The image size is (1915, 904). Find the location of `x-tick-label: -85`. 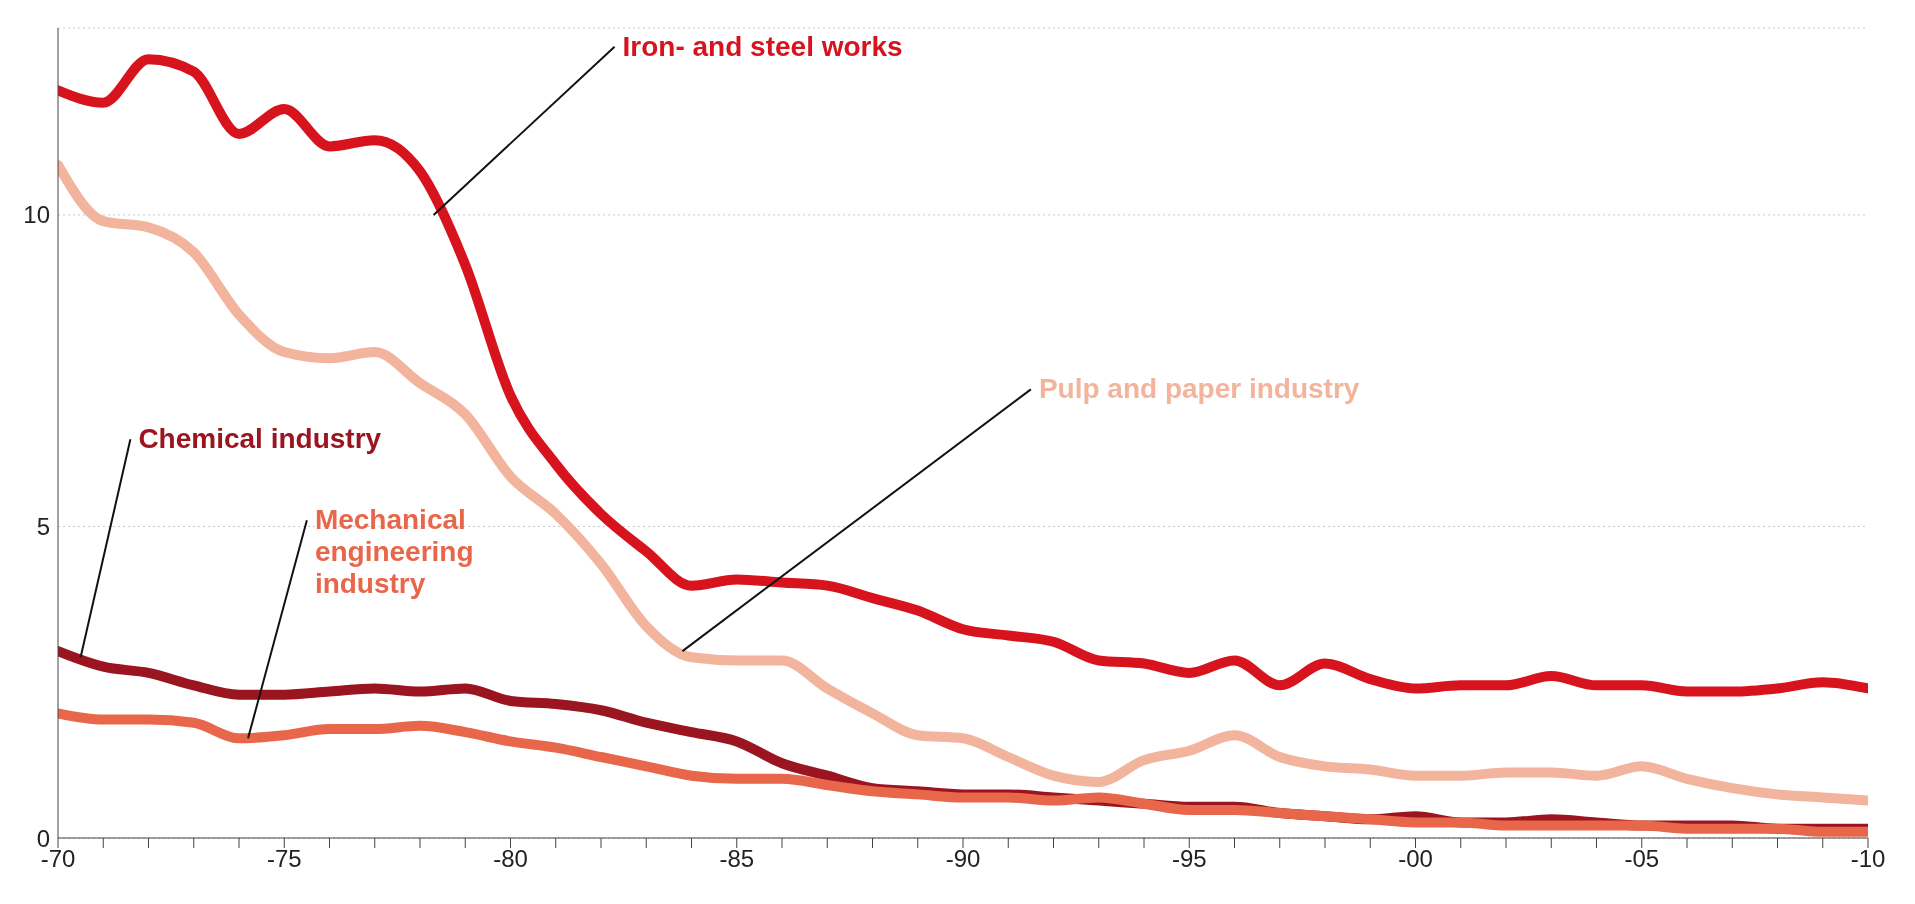

x-tick-label: -85 is located at coordinates (737, 859).